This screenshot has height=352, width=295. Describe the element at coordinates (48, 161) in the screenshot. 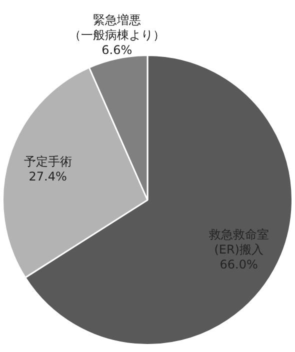

I see `slice-label: 予定手術` at that location.